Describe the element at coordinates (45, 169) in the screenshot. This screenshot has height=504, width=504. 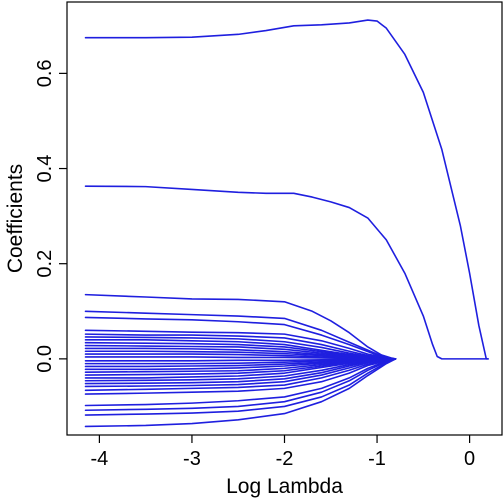
I see `y-tick-label: 0.4` at that location.